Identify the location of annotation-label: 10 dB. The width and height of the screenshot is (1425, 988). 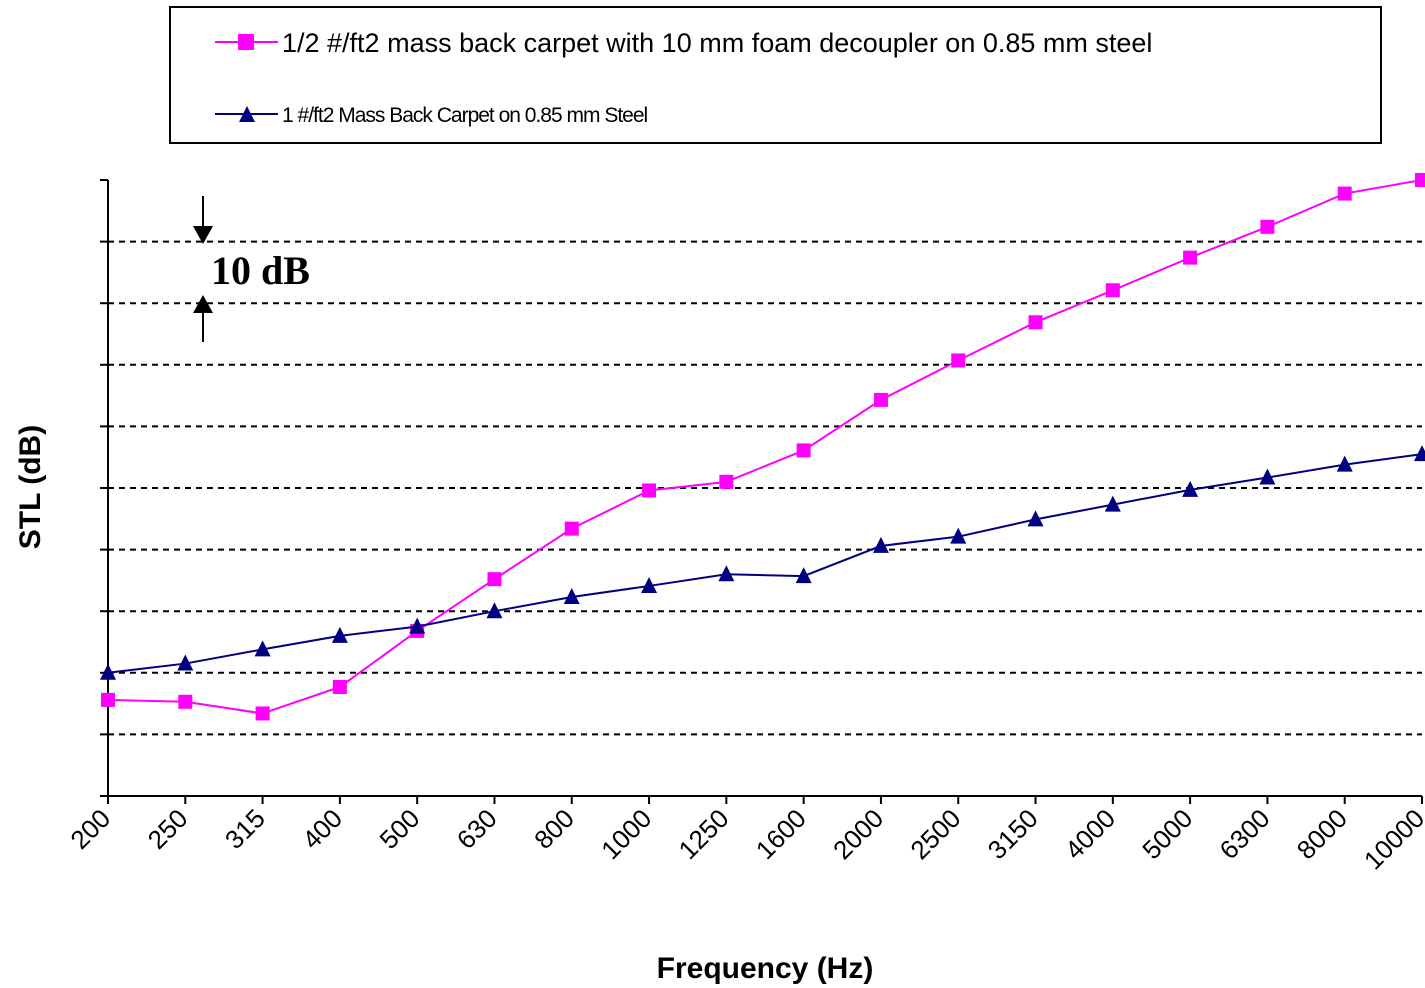
(260, 270).